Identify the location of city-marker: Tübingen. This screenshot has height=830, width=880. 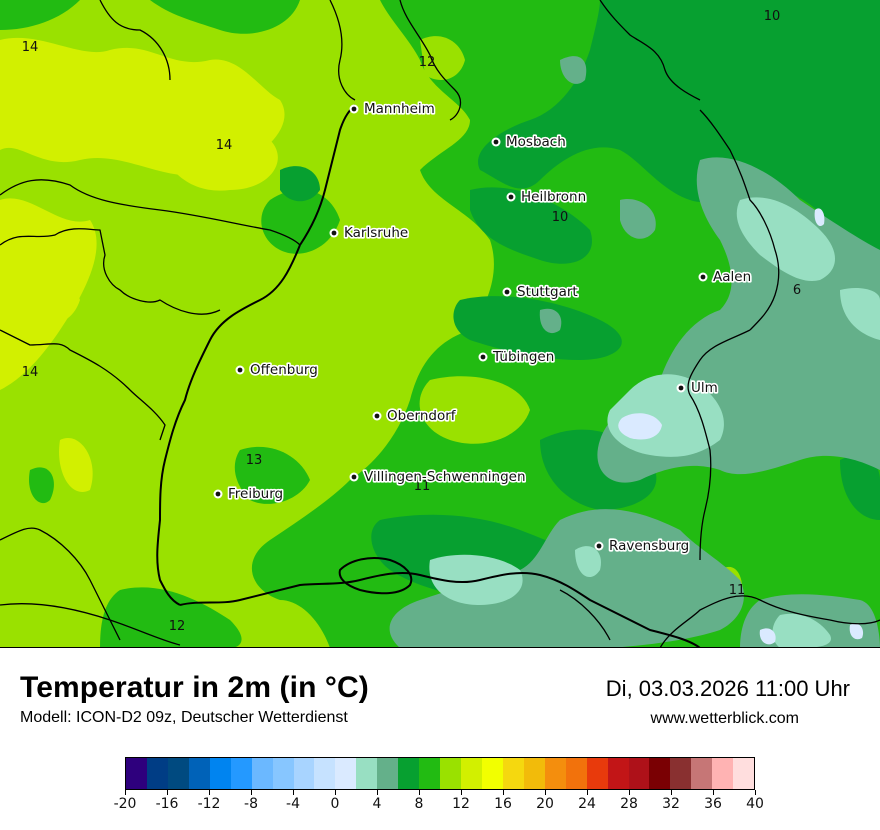
(517, 357).